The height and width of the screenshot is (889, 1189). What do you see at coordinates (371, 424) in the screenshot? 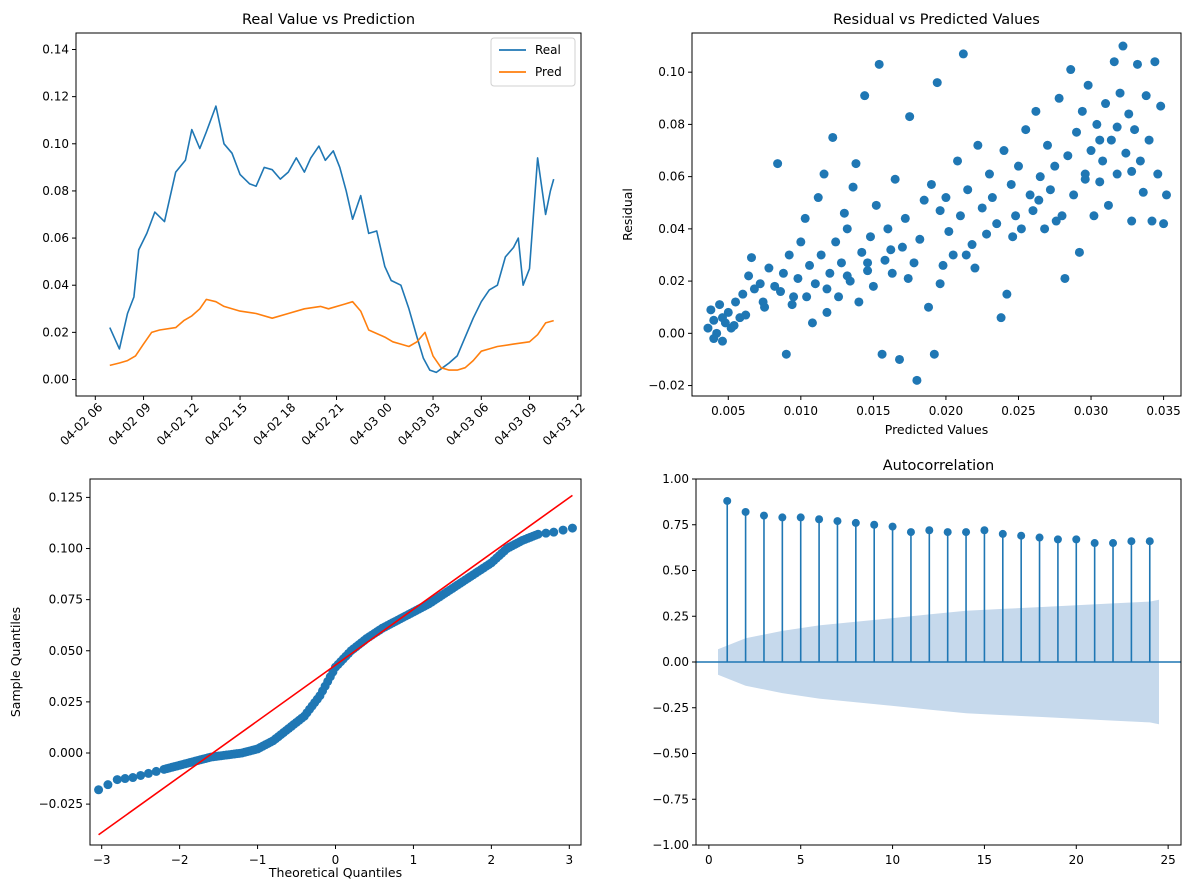
I see `x-tick-label: 04-03 00` at bounding box center [371, 424].